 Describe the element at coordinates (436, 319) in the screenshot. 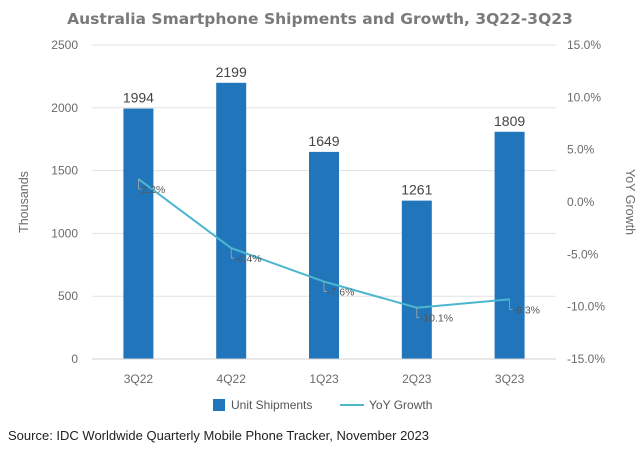

I see `line-value-label: -10.1%` at that location.